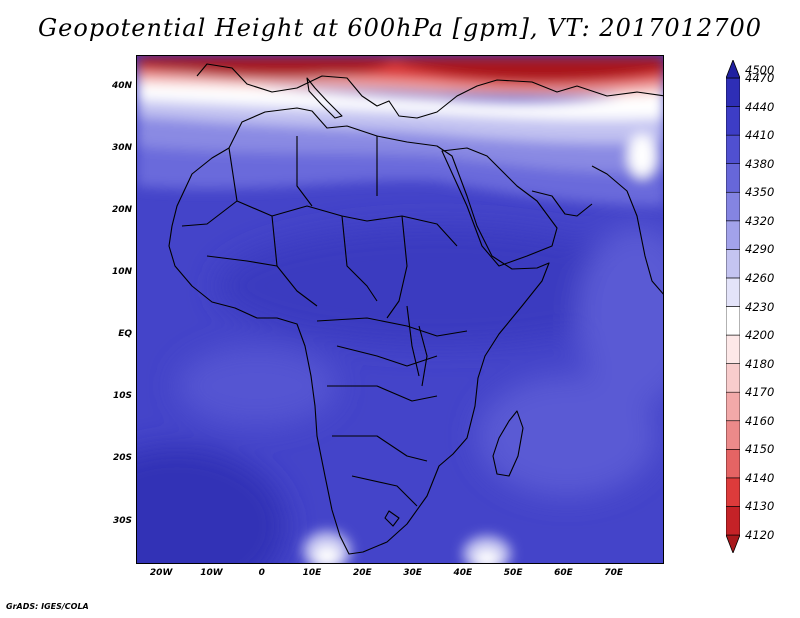  What do you see at coordinates (760, 135) in the screenshot?
I see `legend-level-label: 4410` at bounding box center [760, 135].